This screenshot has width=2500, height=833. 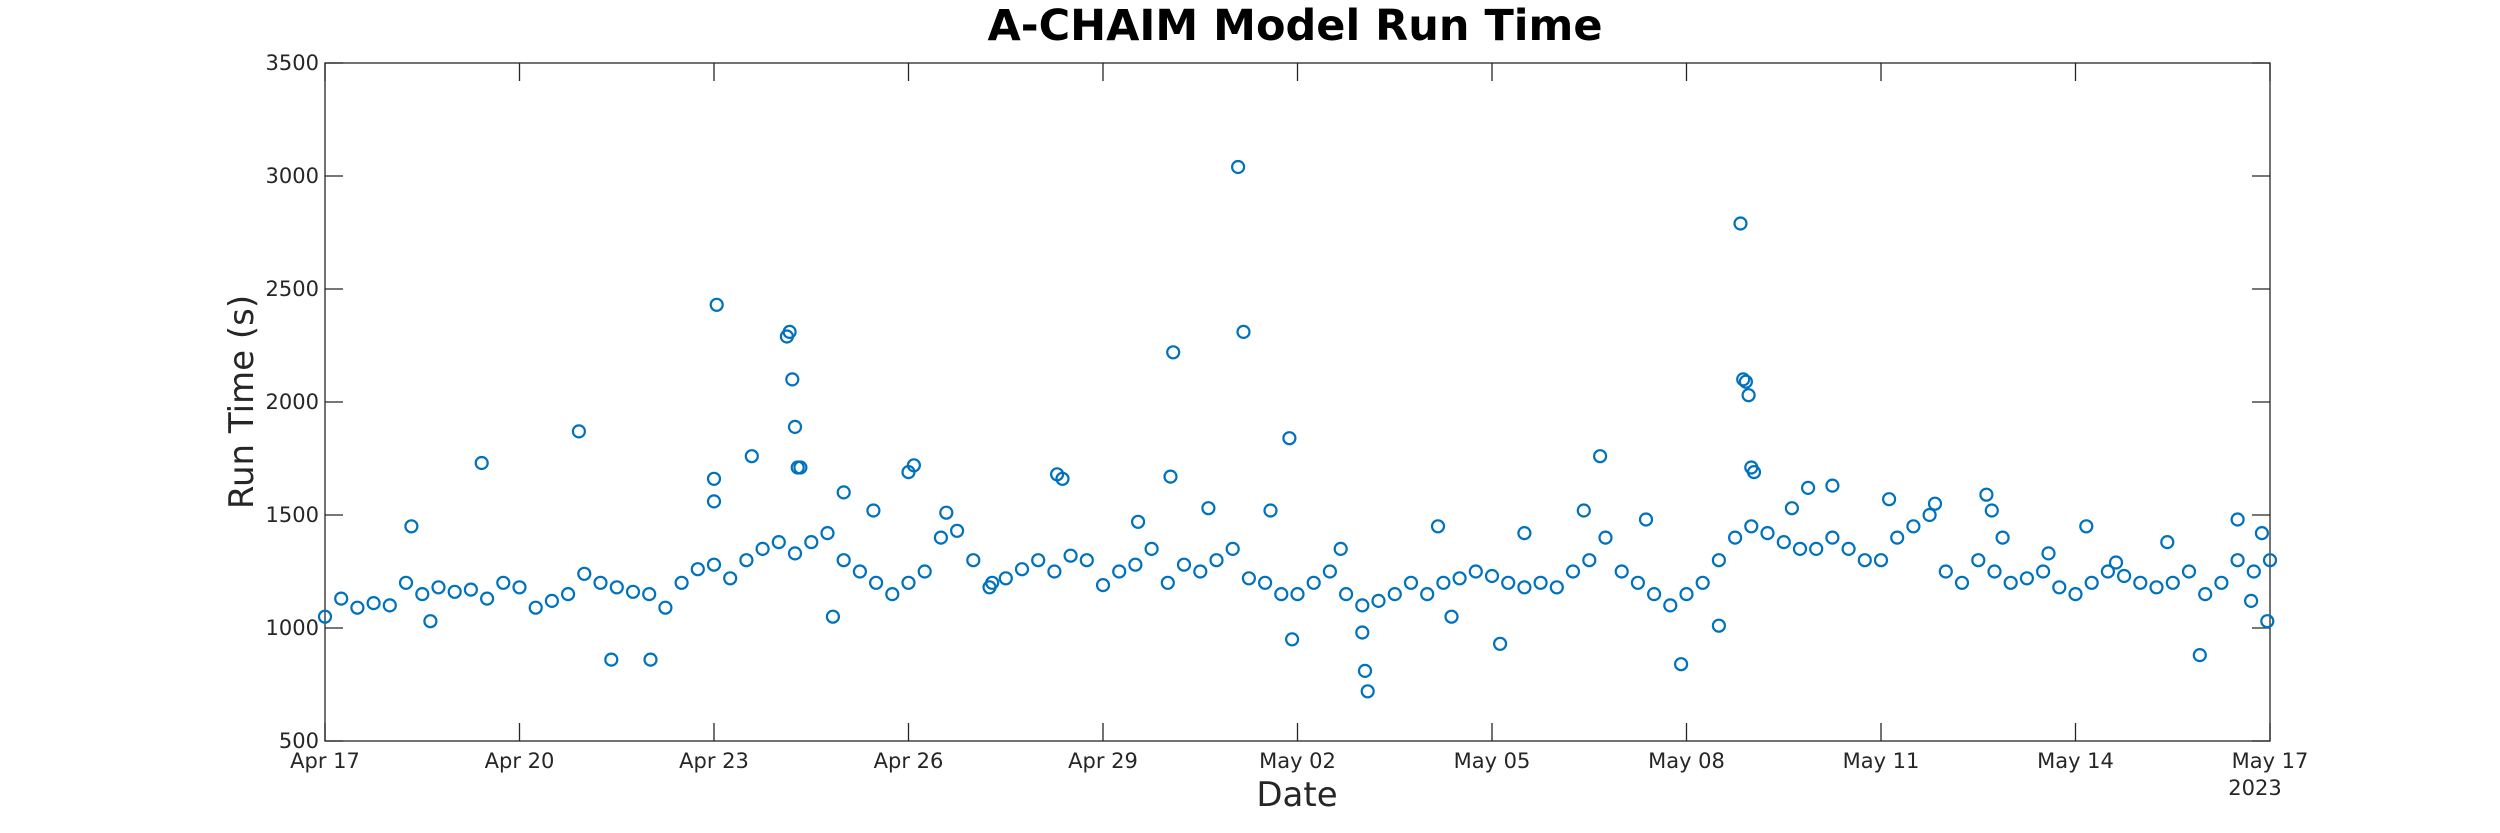 What do you see at coordinates (1296, 795) in the screenshot?
I see `x-axis-label: Date` at bounding box center [1296, 795].